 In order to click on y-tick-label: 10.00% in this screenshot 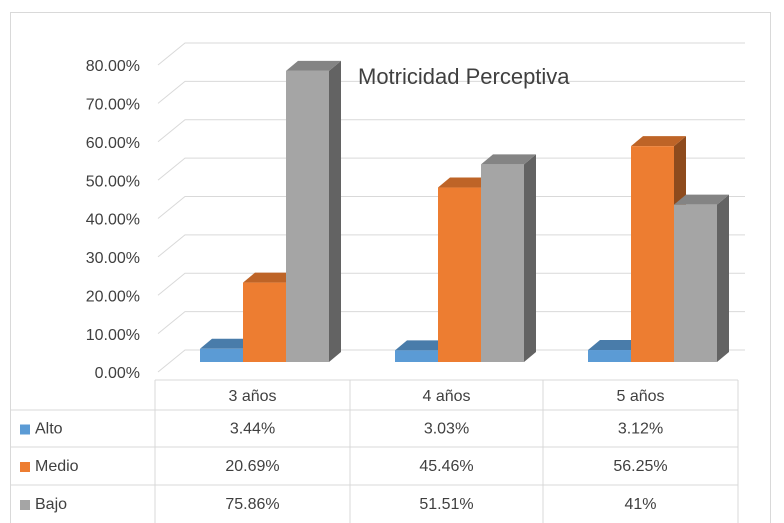, I will do `click(113, 335)`.